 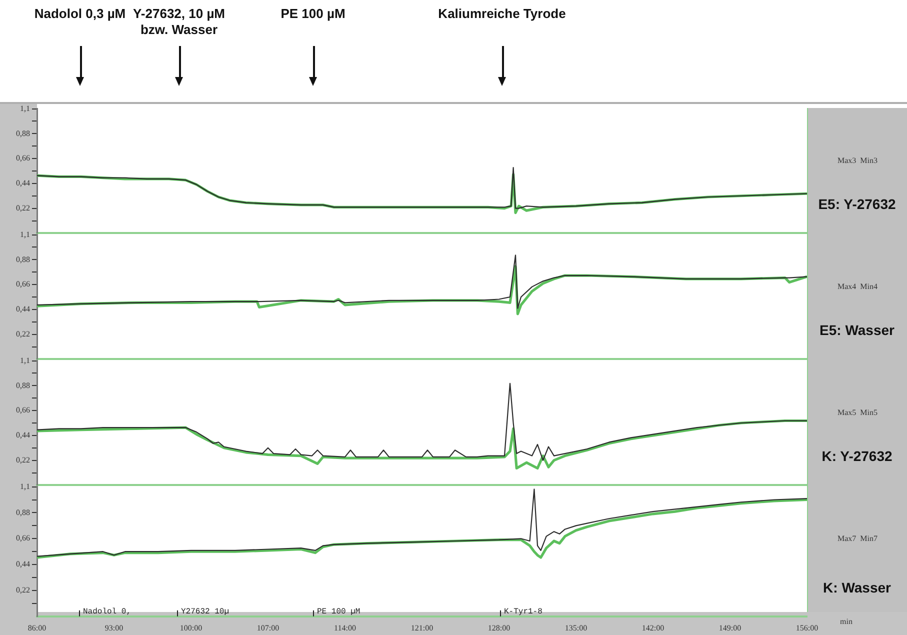 What do you see at coordinates (422, 627) in the screenshot?
I see `x-tick-label: 121:00` at bounding box center [422, 627].